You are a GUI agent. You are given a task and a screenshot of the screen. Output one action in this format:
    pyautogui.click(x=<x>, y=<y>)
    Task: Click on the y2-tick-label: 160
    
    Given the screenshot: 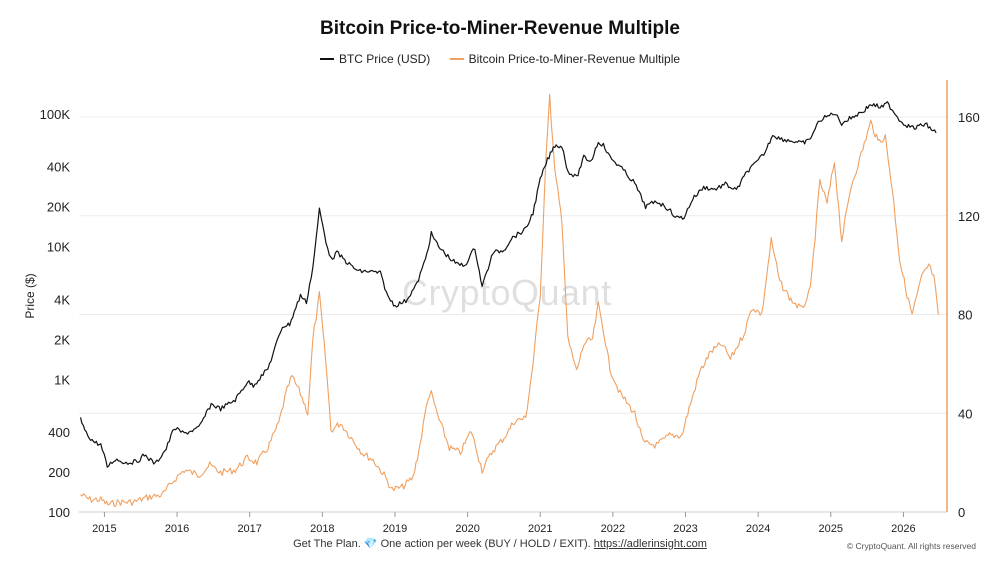 What is the action you would take?
    pyautogui.click(x=969, y=117)
    